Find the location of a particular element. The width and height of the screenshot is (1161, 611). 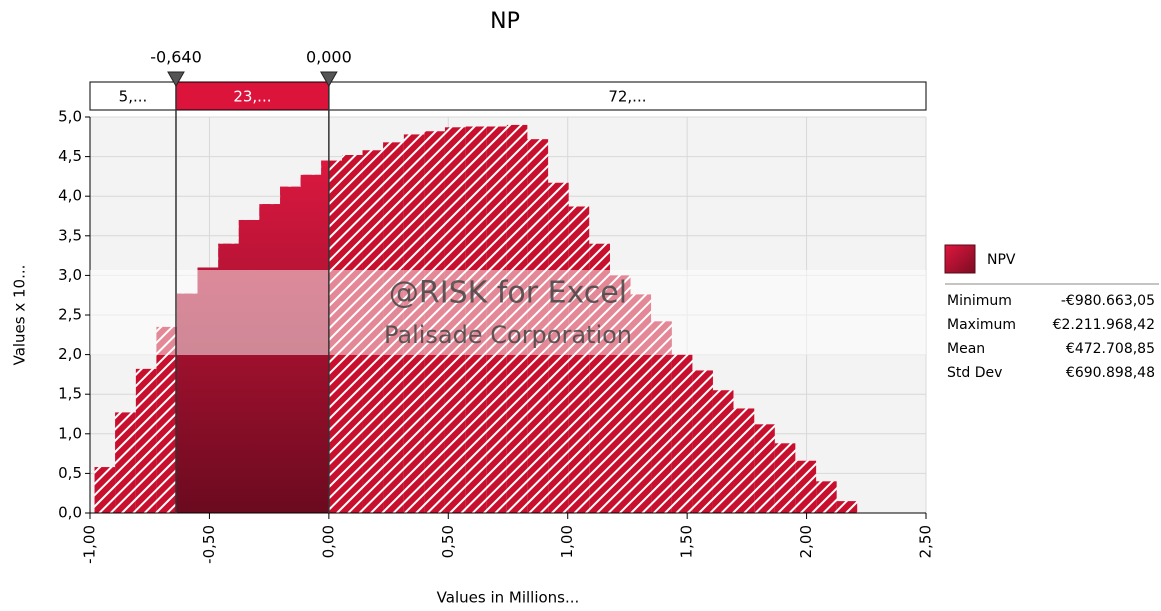

stat-value: €2.211.968,42 is located at coordinates (1104, 325).